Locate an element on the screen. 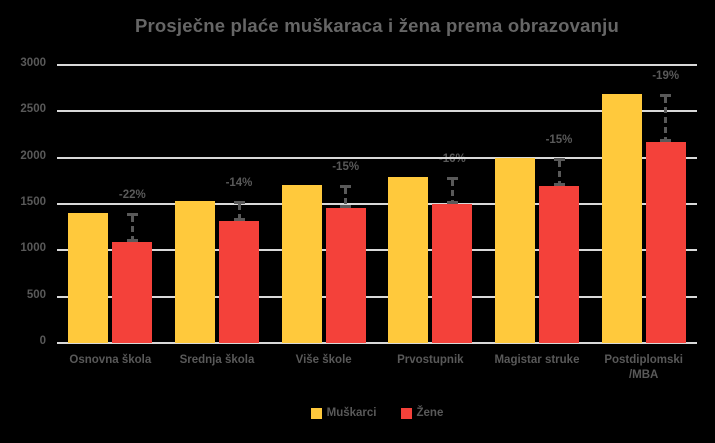 The width and height of the screenshot is (715, 443). y-tick-2000: 2000 is located at coordinates (33, 155).